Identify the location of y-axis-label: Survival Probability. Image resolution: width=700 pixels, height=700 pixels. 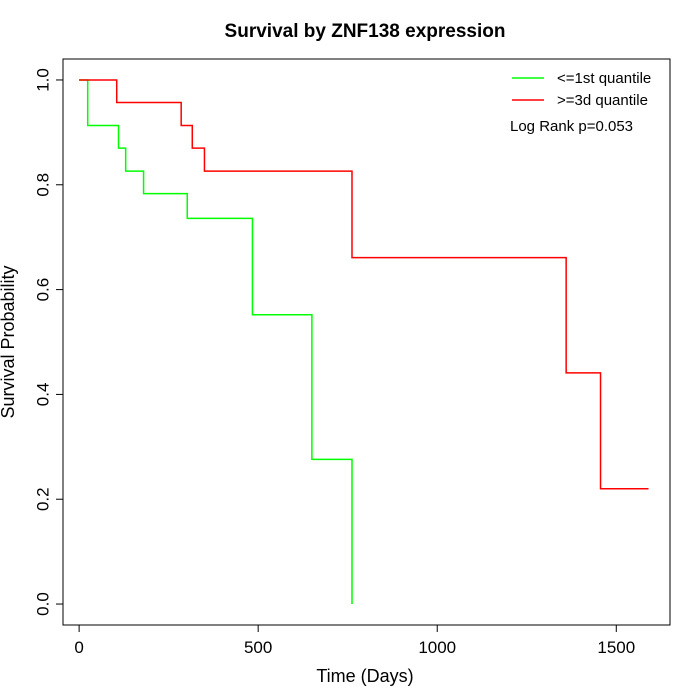
(9, 341).